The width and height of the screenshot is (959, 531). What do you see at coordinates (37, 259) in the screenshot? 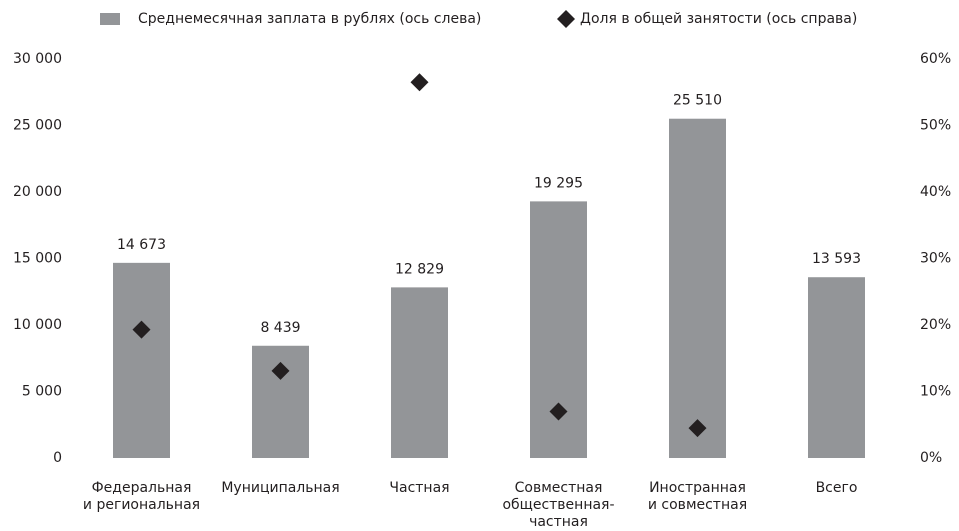
I see `y-tick-label: 15 000` at bounding box center [37, 259].